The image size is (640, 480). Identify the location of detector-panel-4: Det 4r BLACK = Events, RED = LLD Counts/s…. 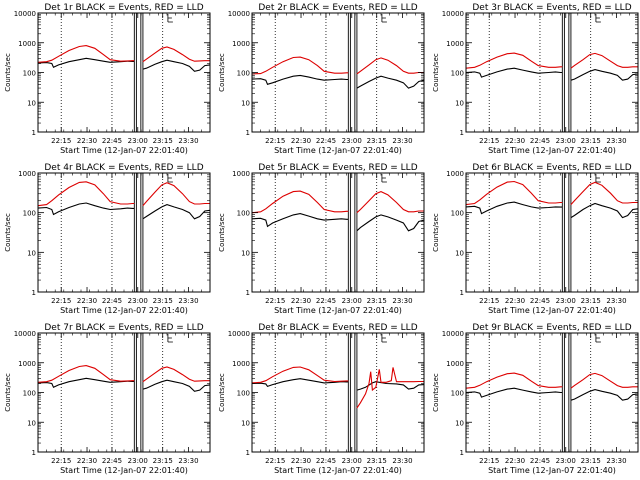
(107, 239).